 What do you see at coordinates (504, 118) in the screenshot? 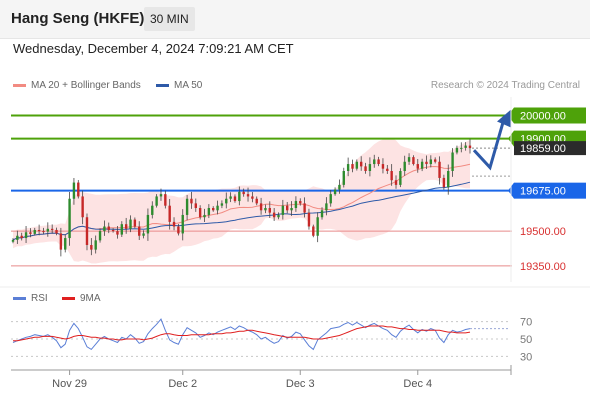
I see `forecast-arrow-head` at bounding box center [504, 118].